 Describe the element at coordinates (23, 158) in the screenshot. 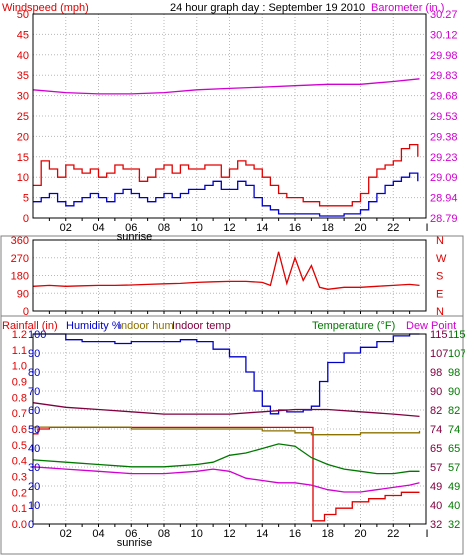

I see `wind-ytick-label: 15` at that location.